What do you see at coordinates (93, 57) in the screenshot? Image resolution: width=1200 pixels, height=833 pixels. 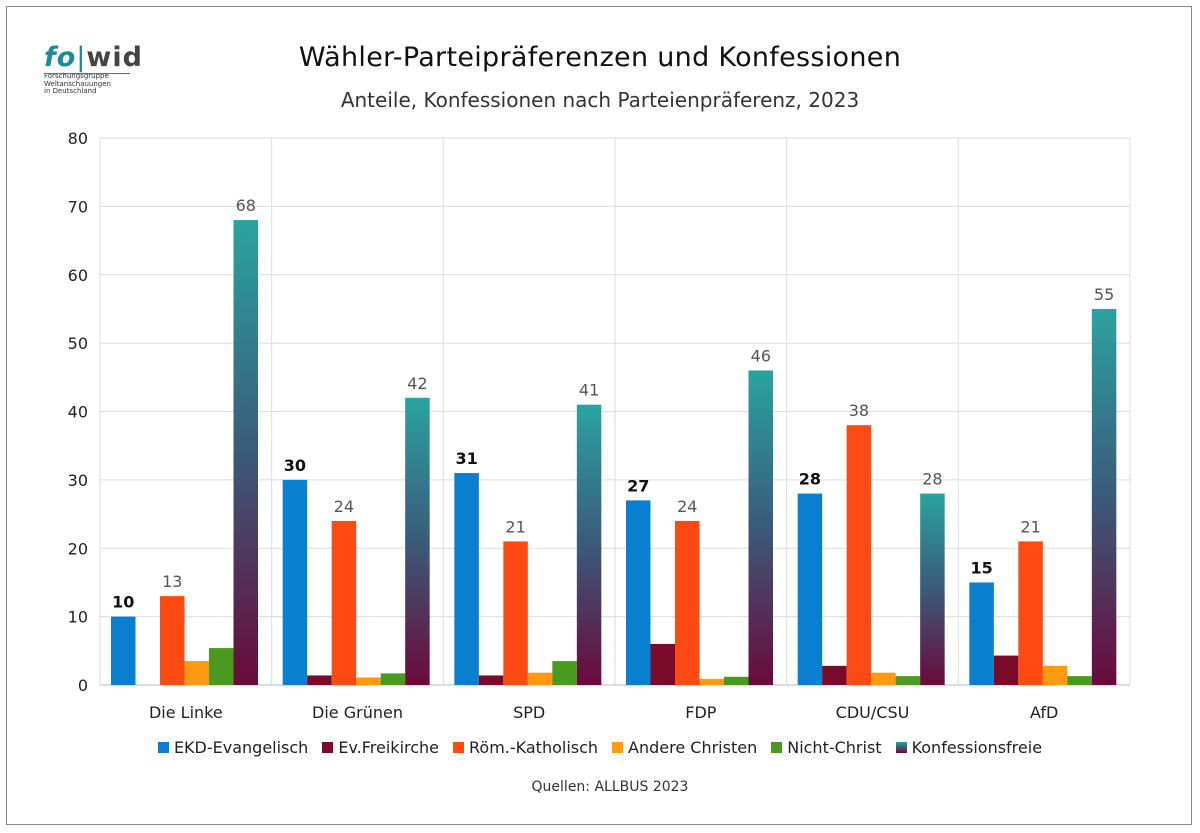 I see `logo-wordmark: fo|wid` at bounding box center [93, 57].